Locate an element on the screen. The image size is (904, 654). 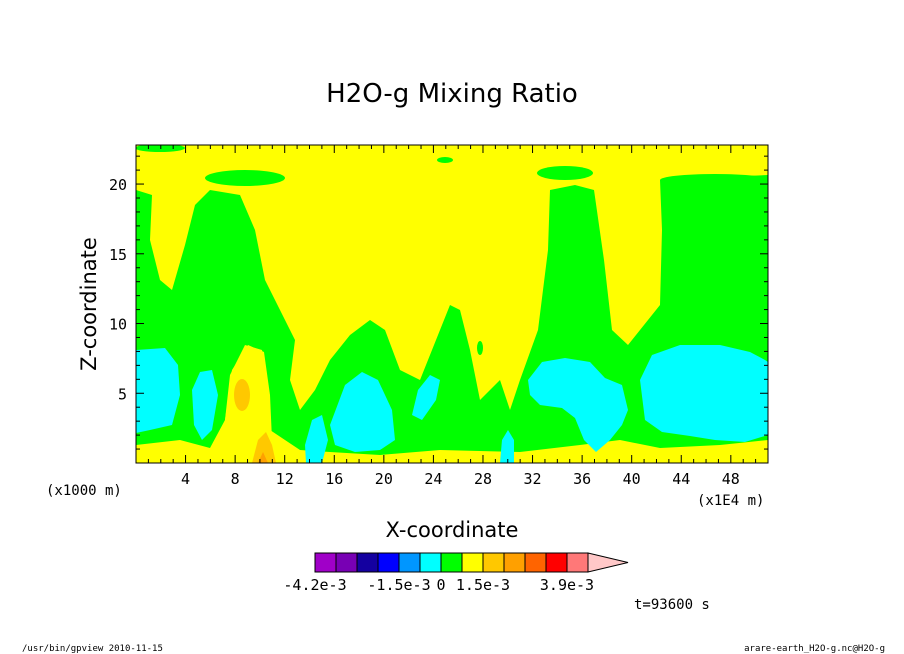
footer-right: arare-earth_H2O-g.nc@H2O-g is located at coordinates (814, 649).